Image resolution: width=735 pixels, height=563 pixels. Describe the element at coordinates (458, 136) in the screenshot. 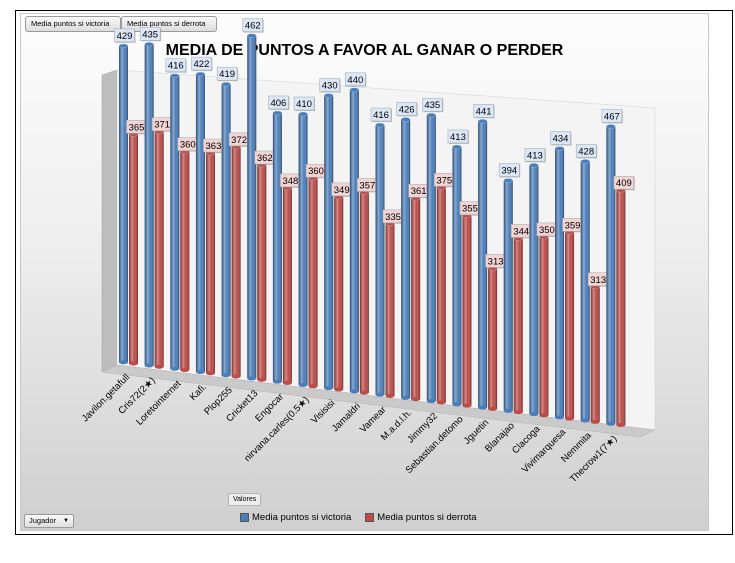

I see `victoria-data-label: 413` at that location.